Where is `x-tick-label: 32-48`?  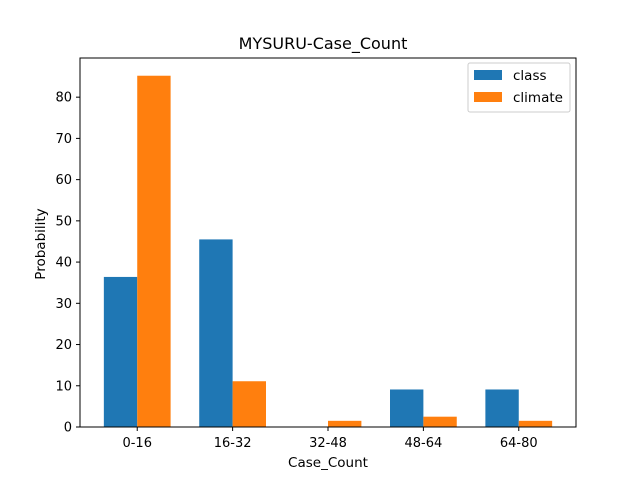 x-tick-label: 32-48 is located at coordinates (328, 443).